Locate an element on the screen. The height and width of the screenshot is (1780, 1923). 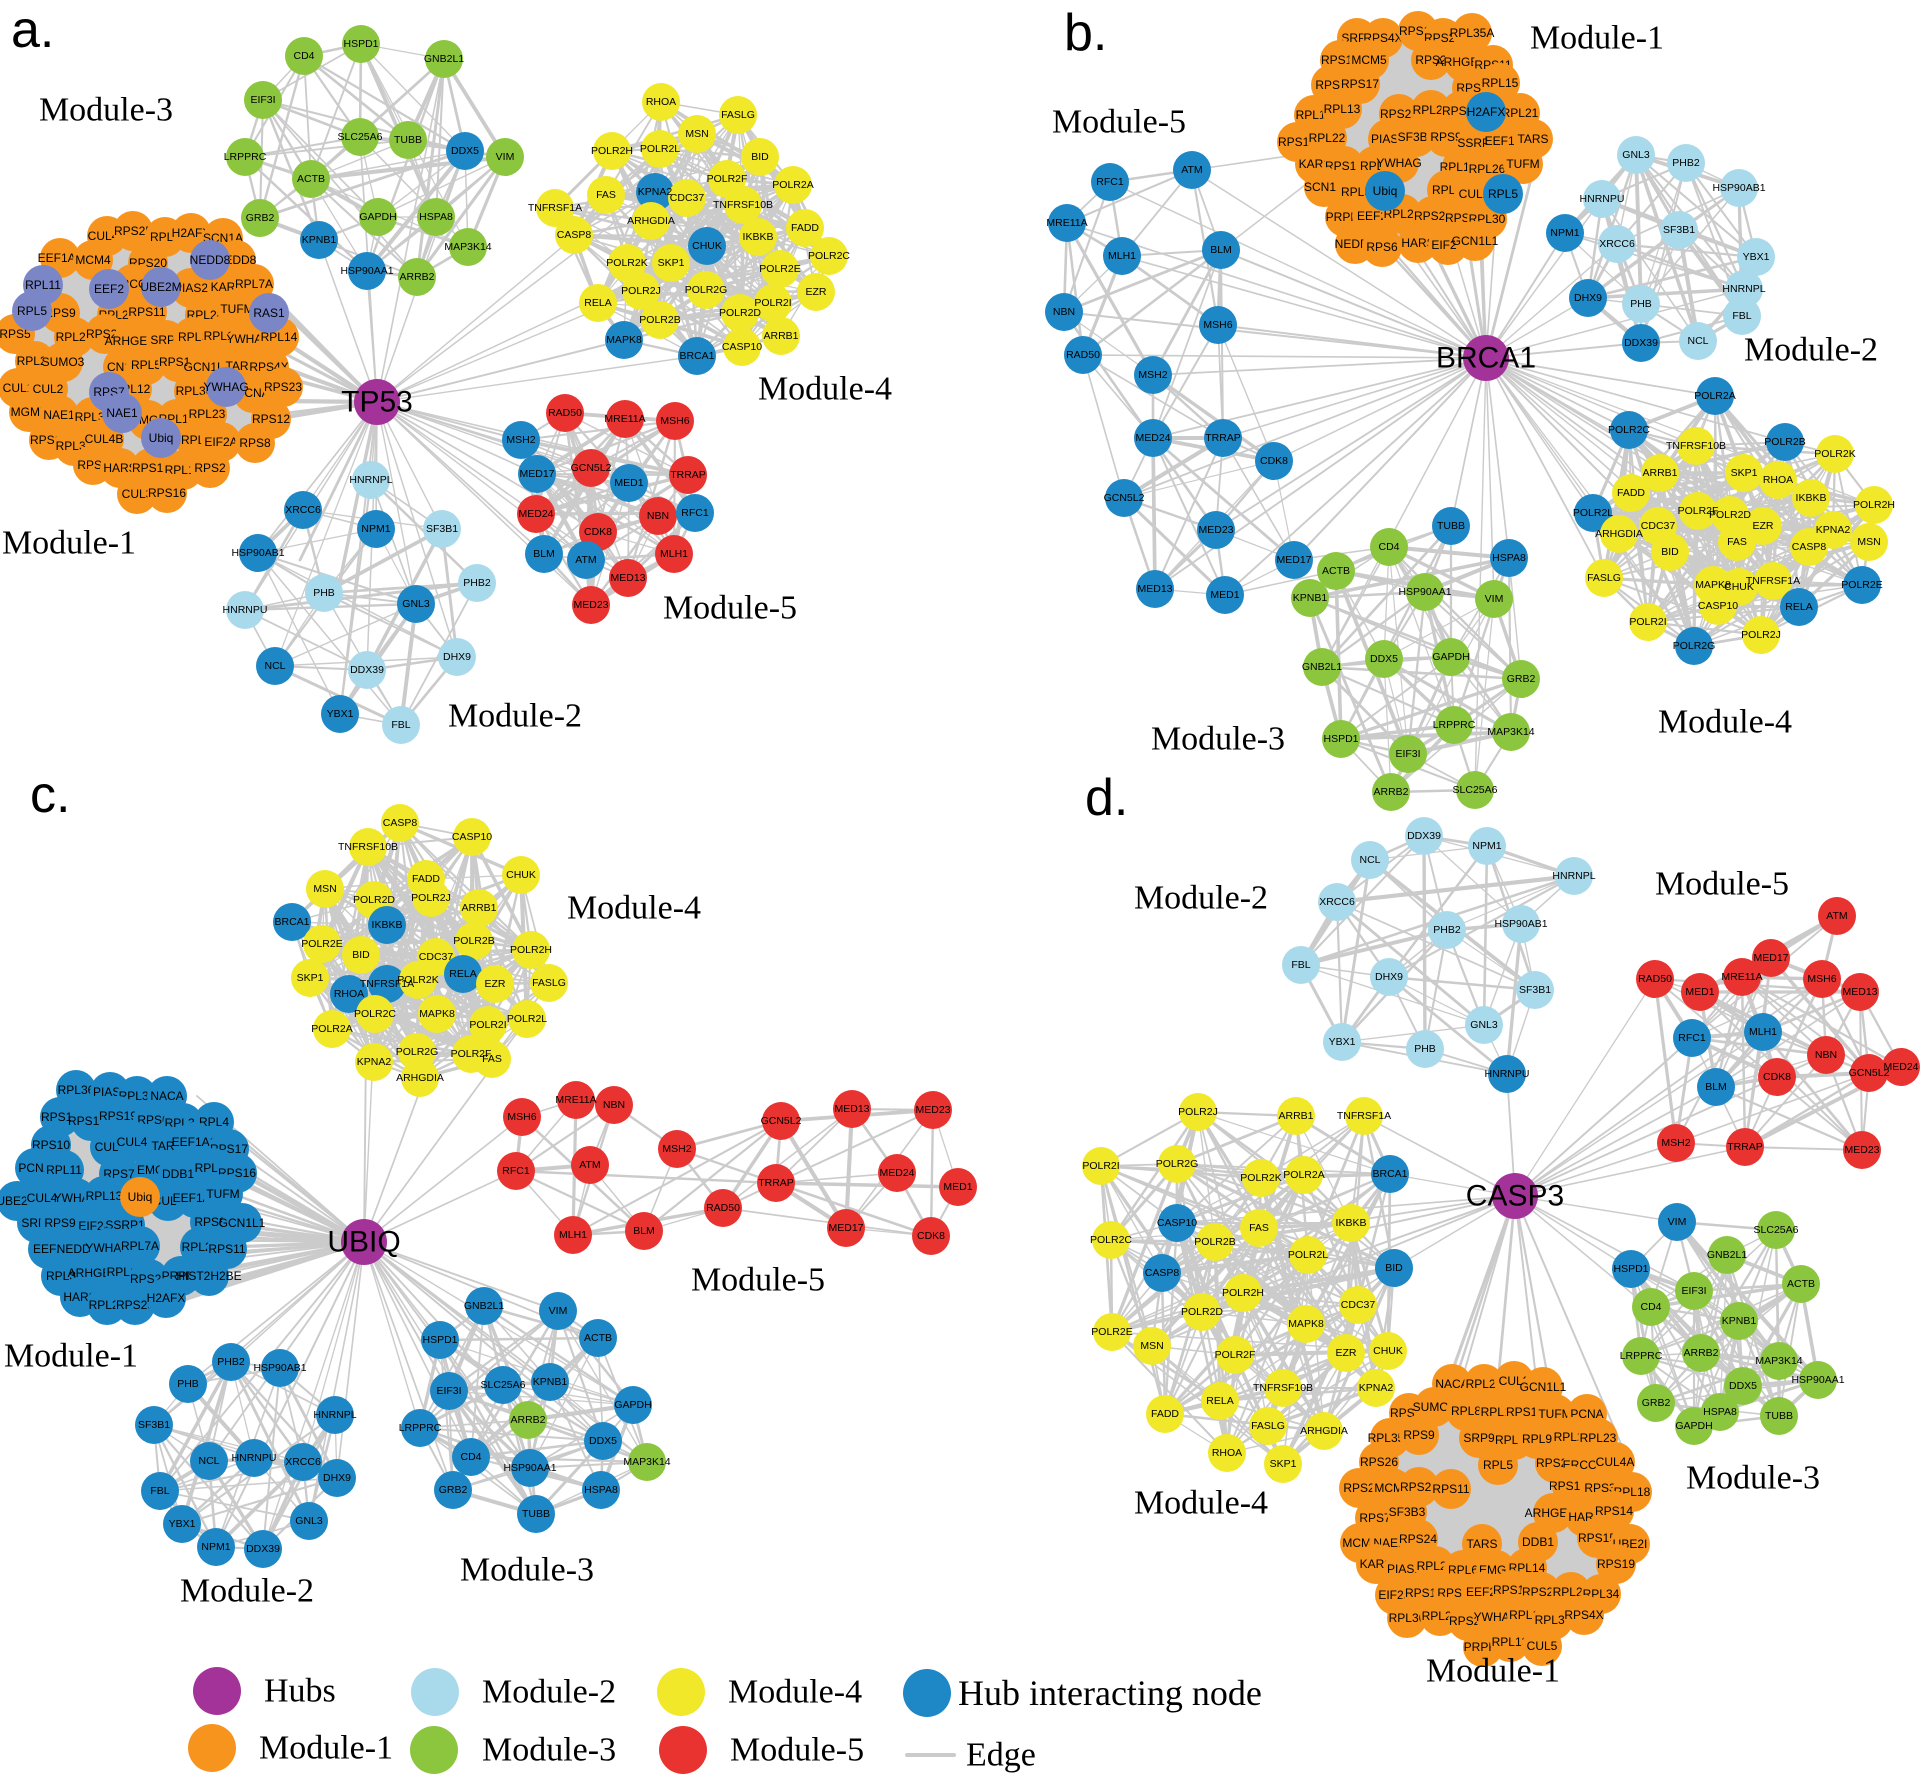
svg-text: MSH6 is located at coordinates (674, 421).